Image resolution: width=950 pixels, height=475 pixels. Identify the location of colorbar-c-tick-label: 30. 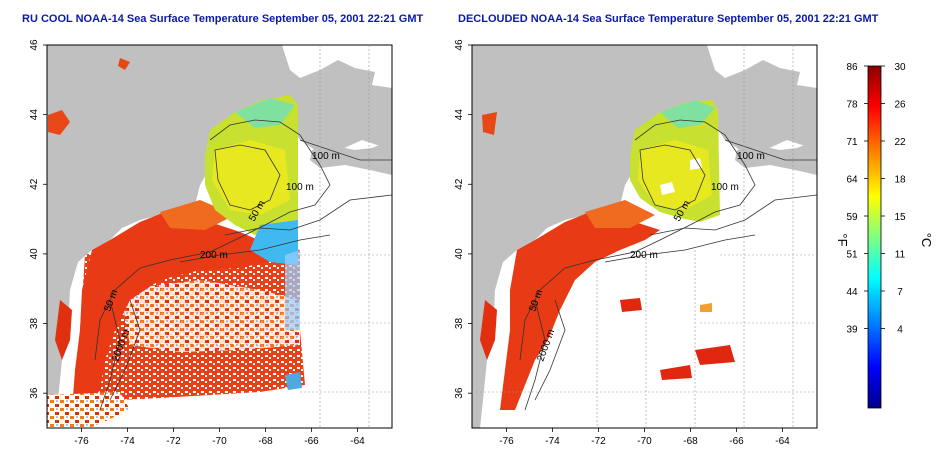
(900, 67).